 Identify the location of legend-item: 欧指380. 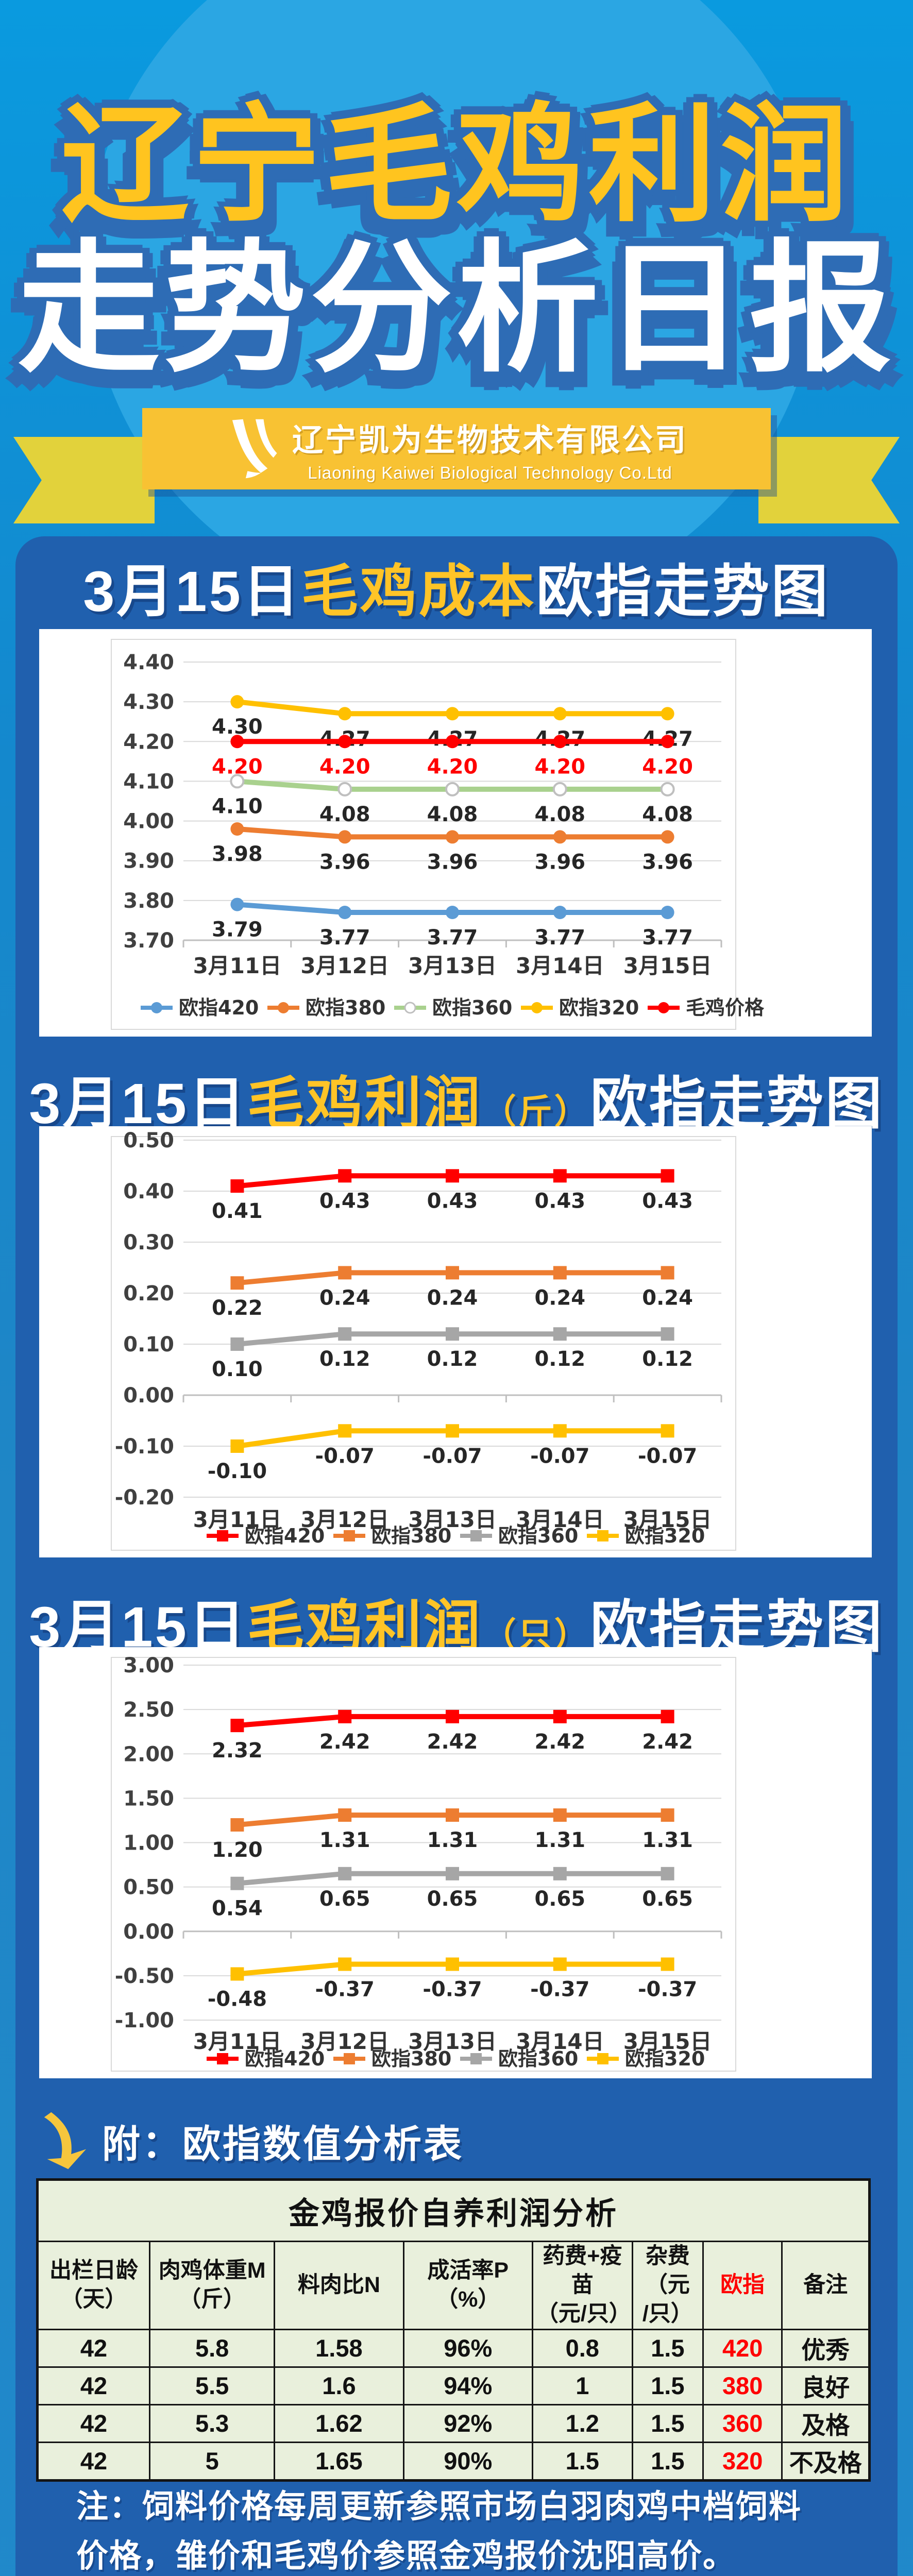
(392, 1536).